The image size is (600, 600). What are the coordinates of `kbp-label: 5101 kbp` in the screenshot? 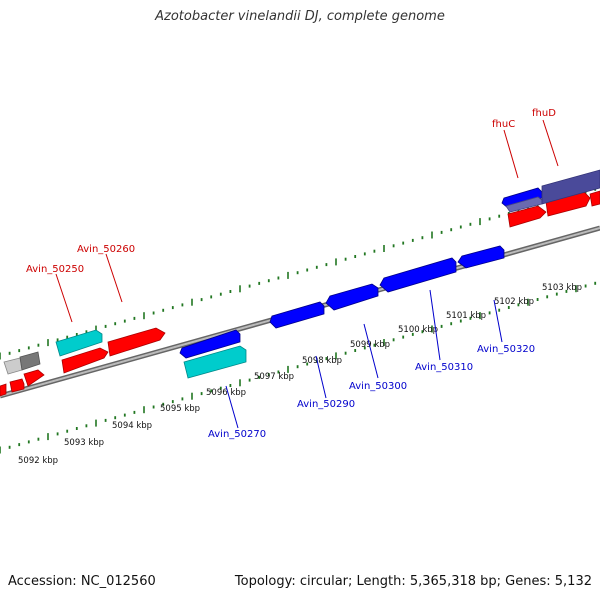 It's located at (466, 316).